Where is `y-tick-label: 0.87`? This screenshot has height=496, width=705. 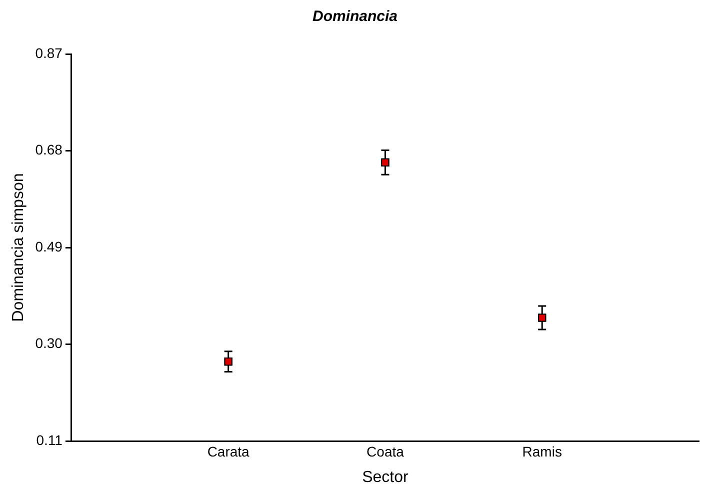
y-tick-label: 0.87 is located at coordinates (49, 52).